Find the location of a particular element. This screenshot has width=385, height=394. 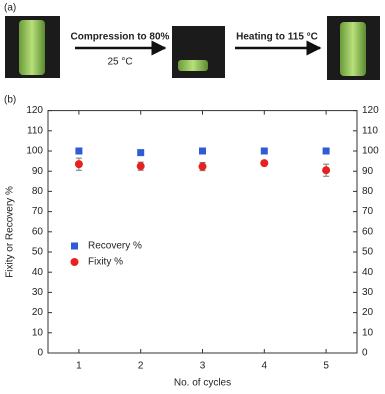

y-tick-label: 10 is located at coordinates (38, 332).